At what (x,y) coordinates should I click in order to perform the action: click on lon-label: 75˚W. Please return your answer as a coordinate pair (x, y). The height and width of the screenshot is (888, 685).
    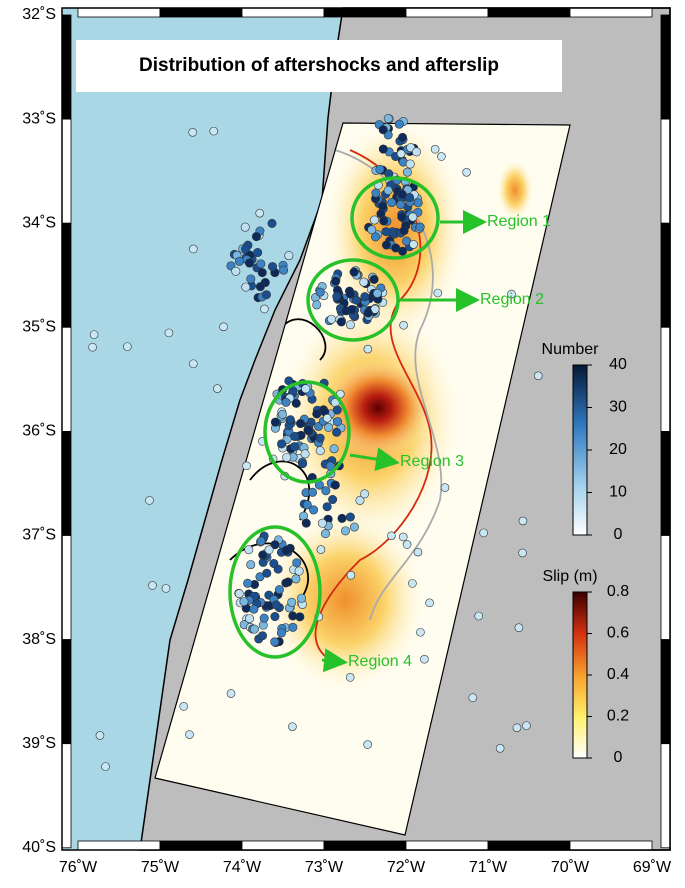
    Looking at the image, I should click on (160, 867).